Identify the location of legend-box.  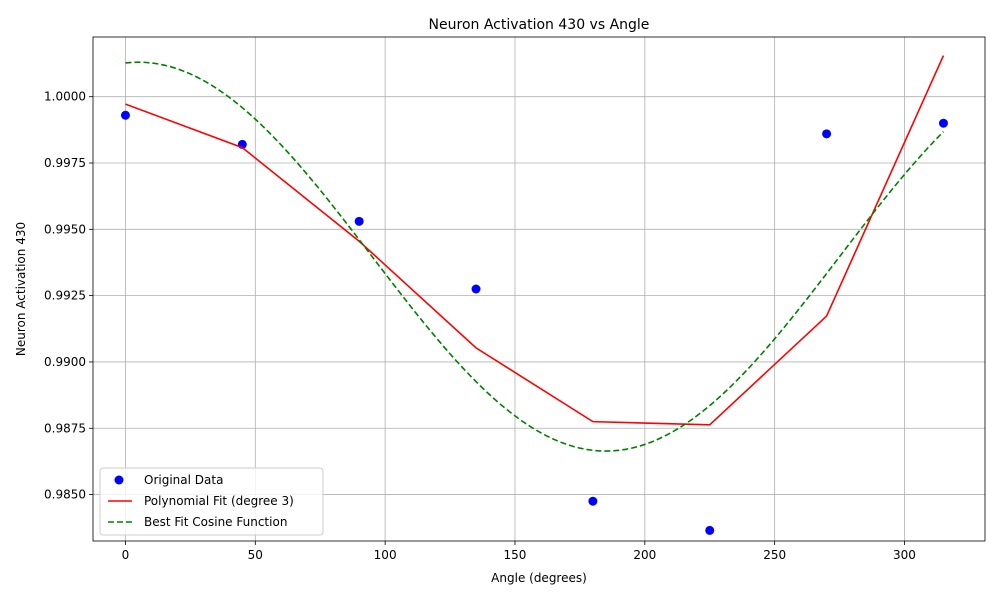
(211, 501).